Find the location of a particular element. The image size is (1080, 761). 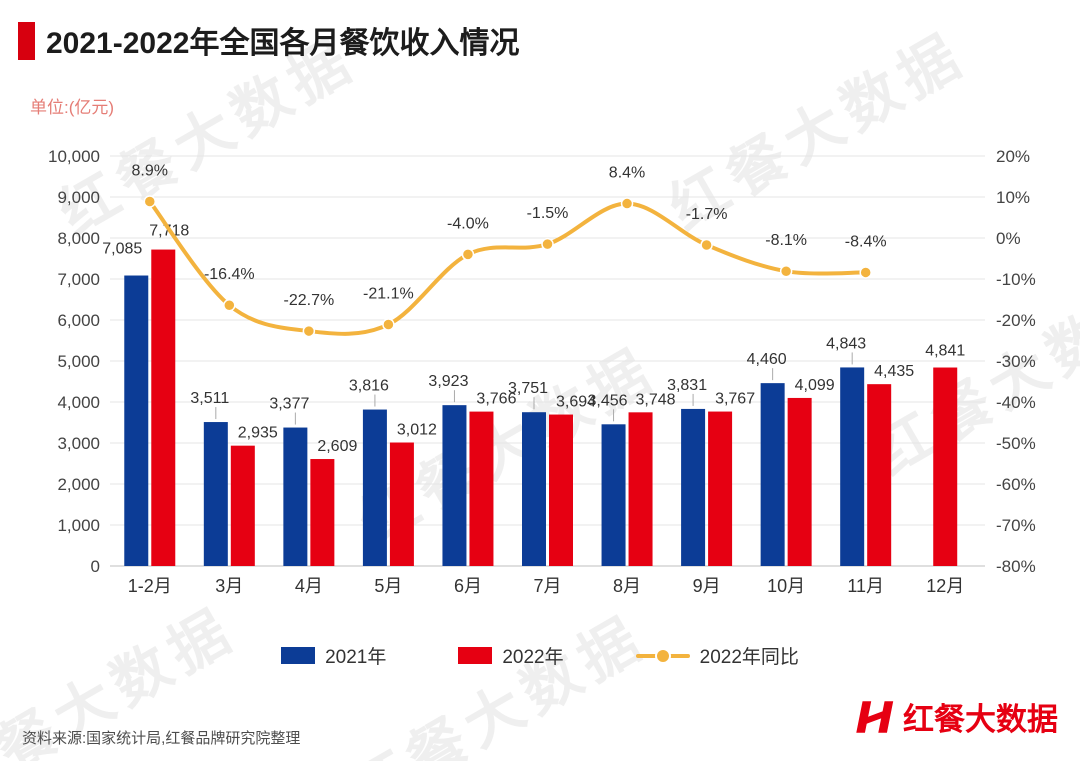

right-axis-tick: -20% is located at coordinates (1016, 320).